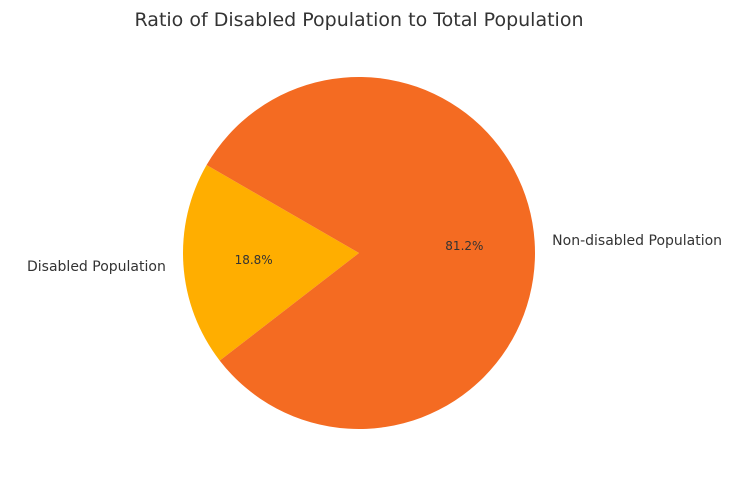 The width and height of the screenshot is (754, 483). What do you see at coordinates (637, 241) in the screenshot?
I see `pie-category-label: Non-disabled Population` at bounding box center [637, 241].